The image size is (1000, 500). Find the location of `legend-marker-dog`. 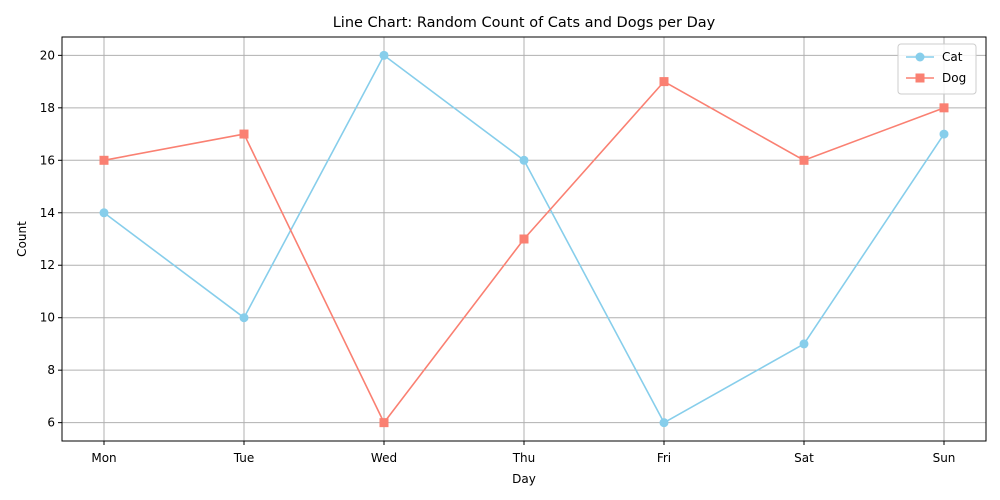

legend-marker-dog is located at coordinates (920, 78).